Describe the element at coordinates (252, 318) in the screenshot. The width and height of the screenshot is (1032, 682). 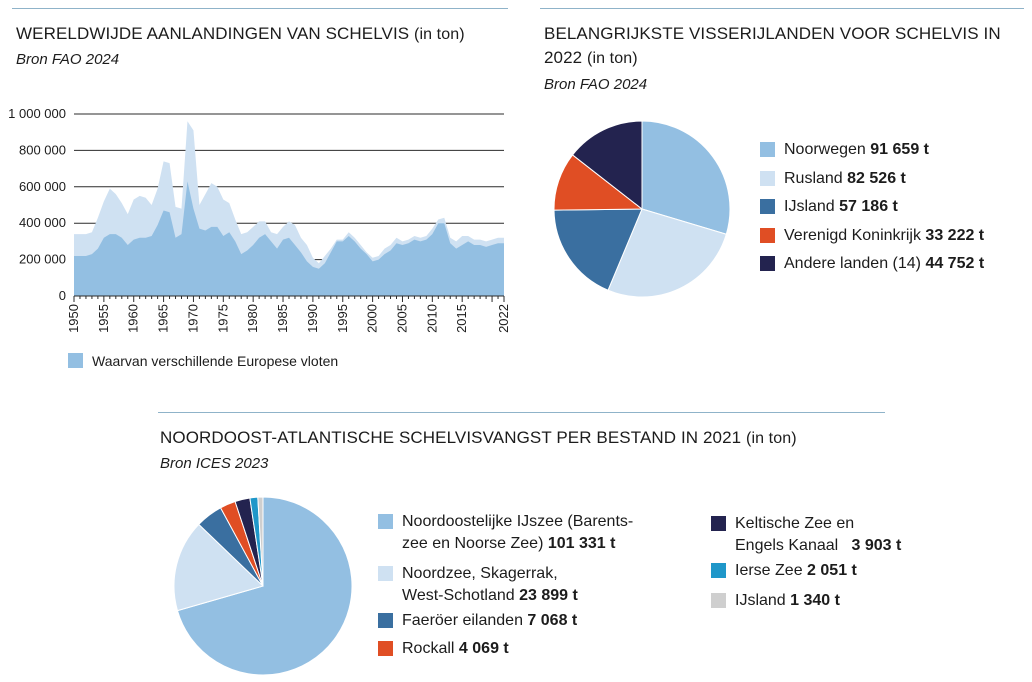
I see `x-tick-label: 1980` at that location.